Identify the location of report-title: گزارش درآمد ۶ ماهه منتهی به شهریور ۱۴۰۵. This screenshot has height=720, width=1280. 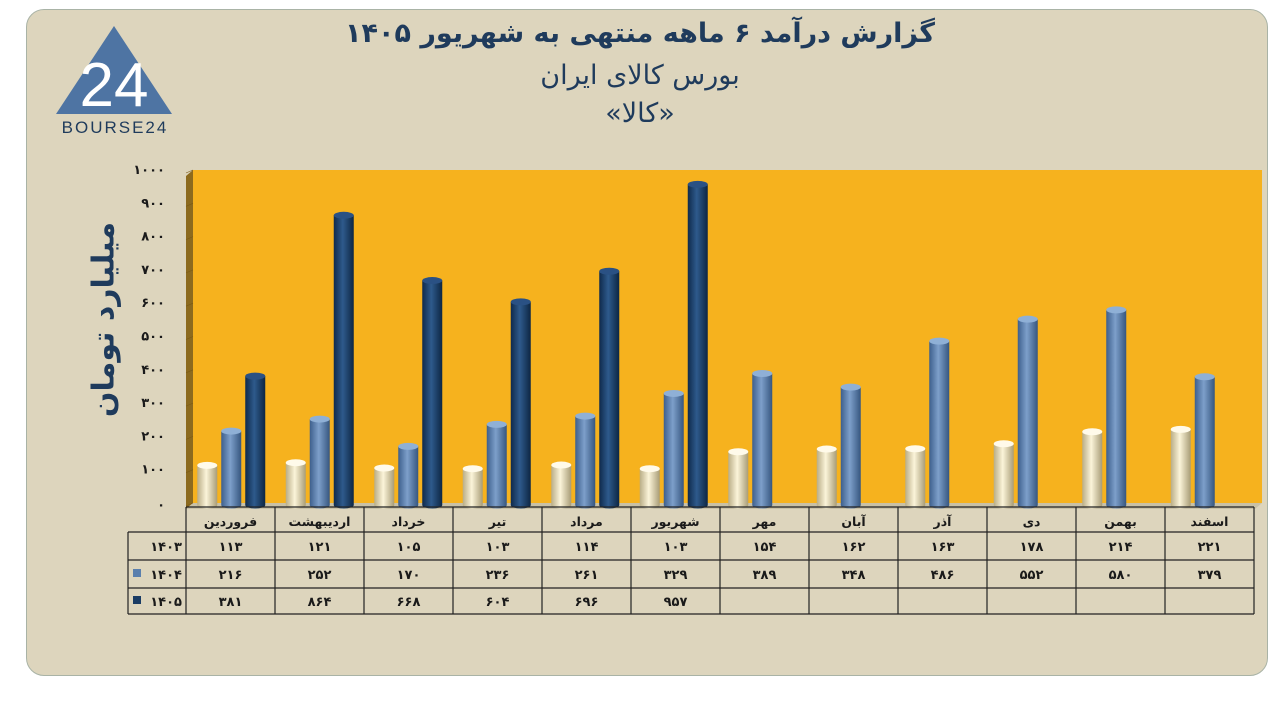
(640, 33).